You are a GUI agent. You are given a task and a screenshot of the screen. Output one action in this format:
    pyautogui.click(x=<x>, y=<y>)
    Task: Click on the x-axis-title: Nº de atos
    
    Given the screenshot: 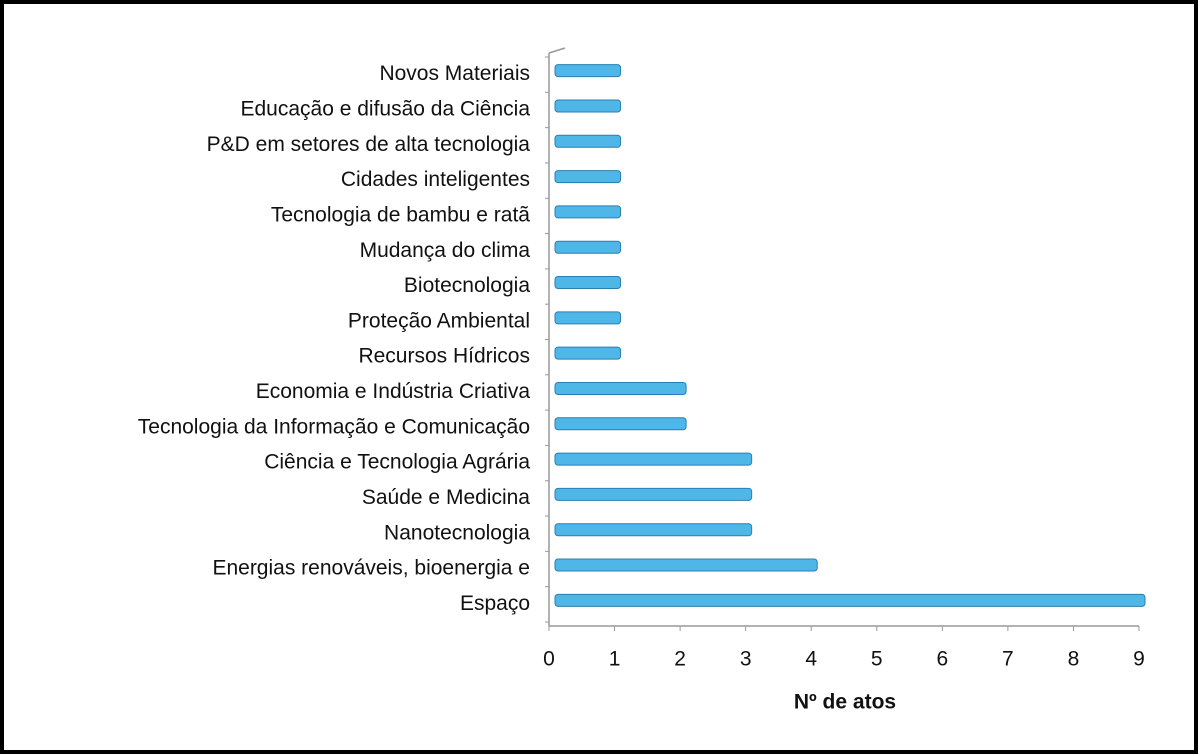 What is the action you would take?
    pyautogui.click(x=845, y=702)
    